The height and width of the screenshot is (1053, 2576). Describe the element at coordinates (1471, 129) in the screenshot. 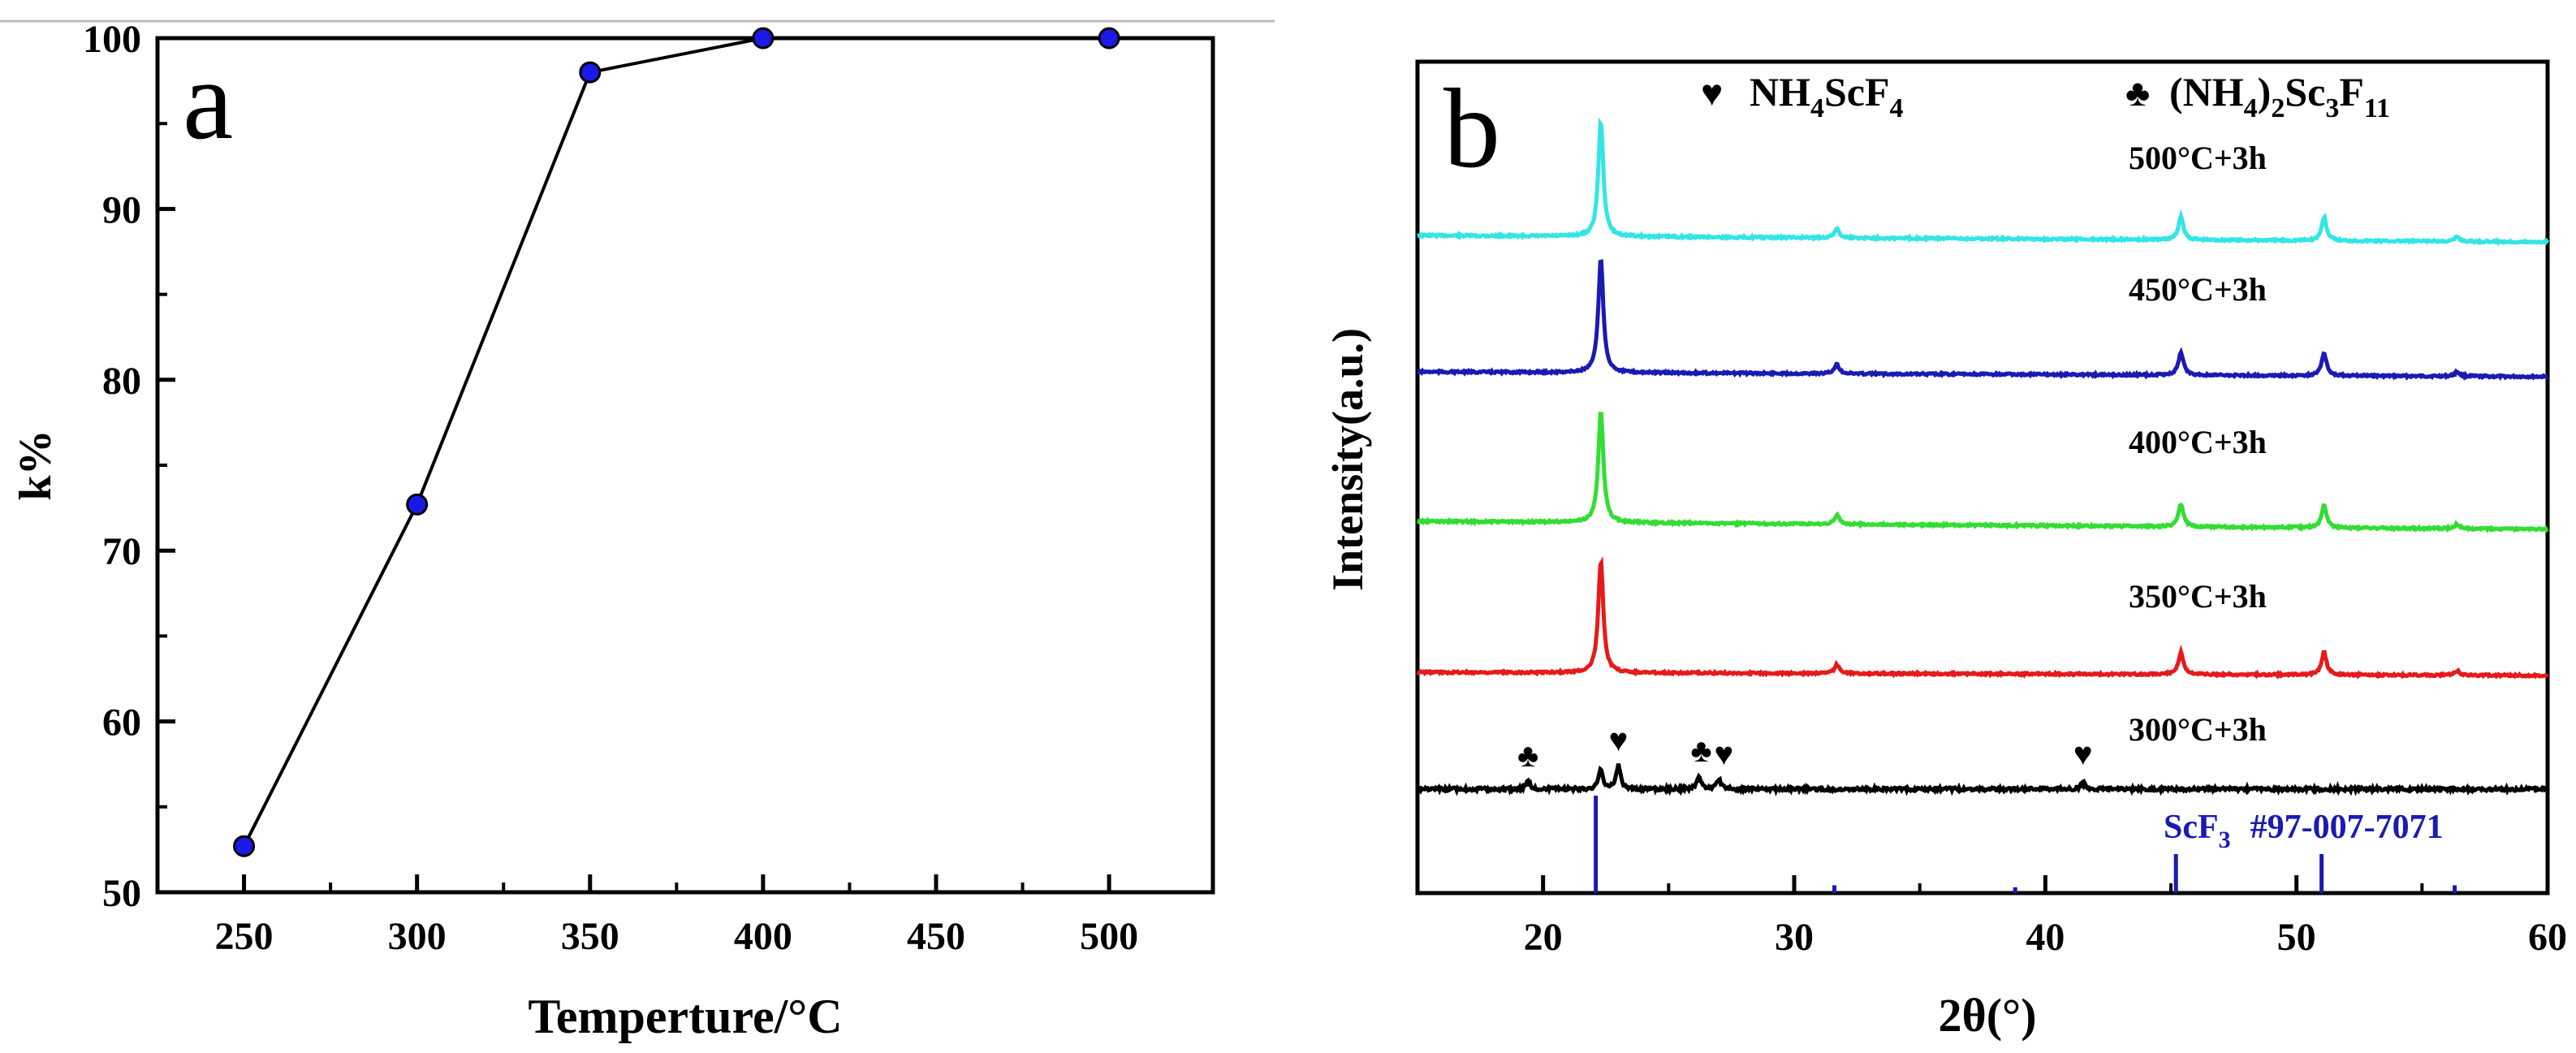

I see `panel-b-letter: b` at that location.